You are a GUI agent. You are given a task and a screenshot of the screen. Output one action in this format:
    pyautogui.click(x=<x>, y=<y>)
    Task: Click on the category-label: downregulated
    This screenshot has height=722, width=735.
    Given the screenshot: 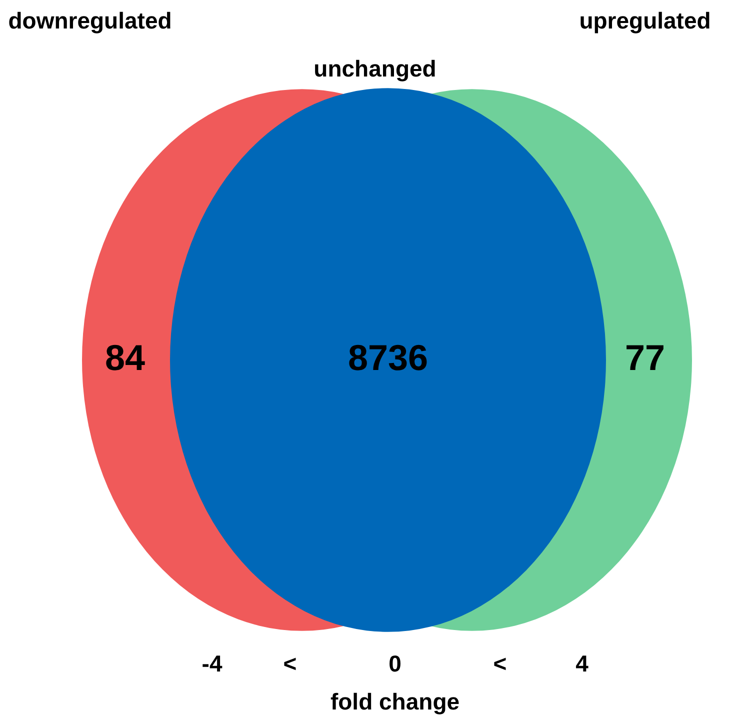 What is the action you would take?
    pyautogui.click(x=90, y=20)
    